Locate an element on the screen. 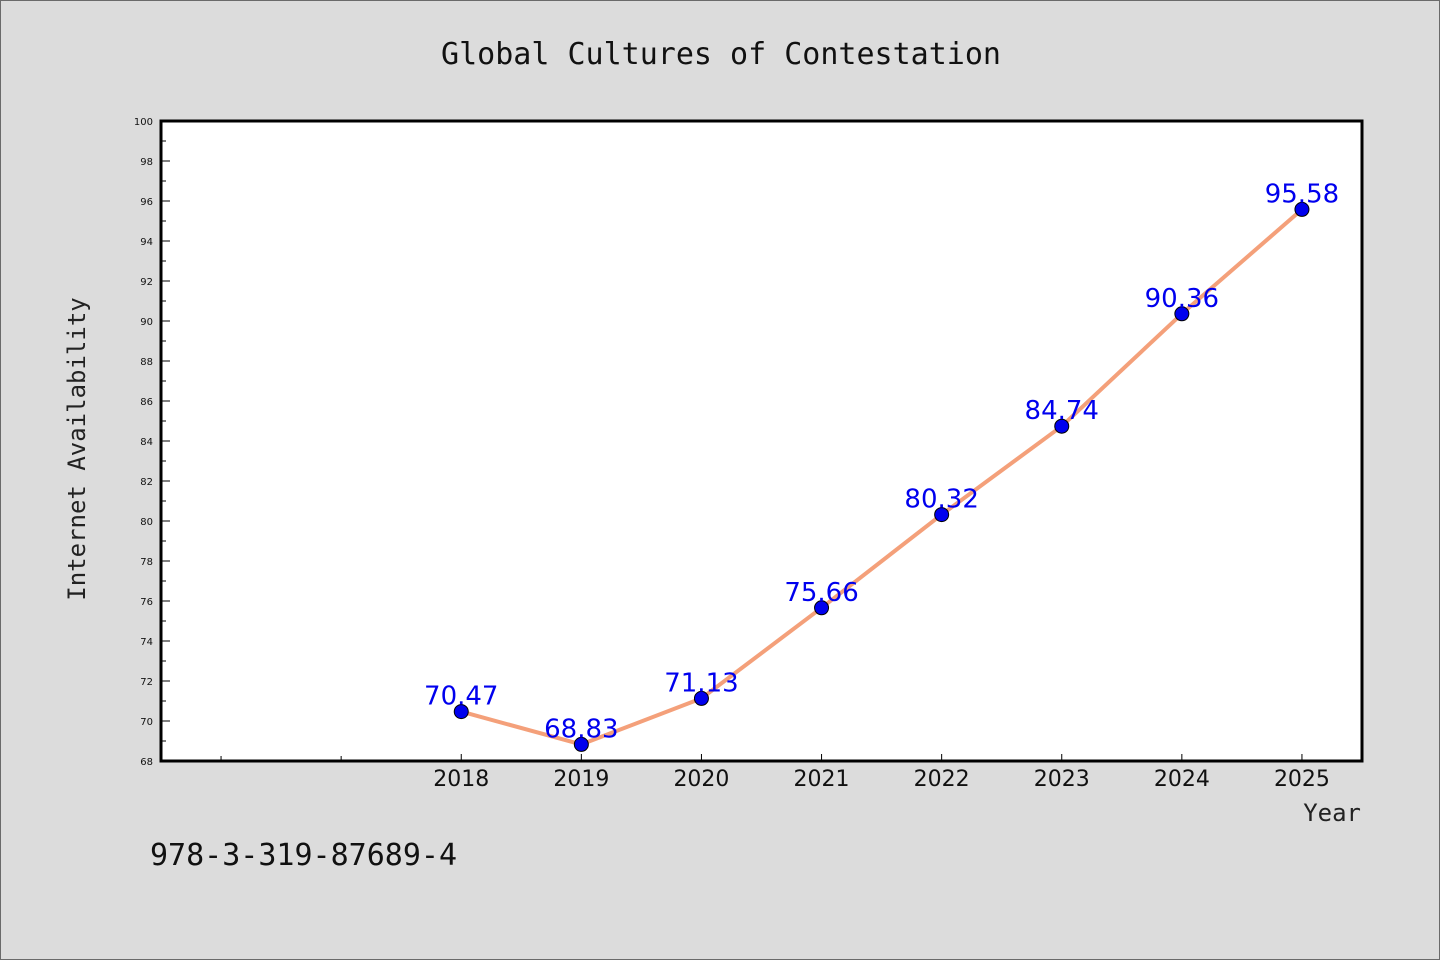  y-axis-label: Internet Availability is located at coordinates (77, 448).